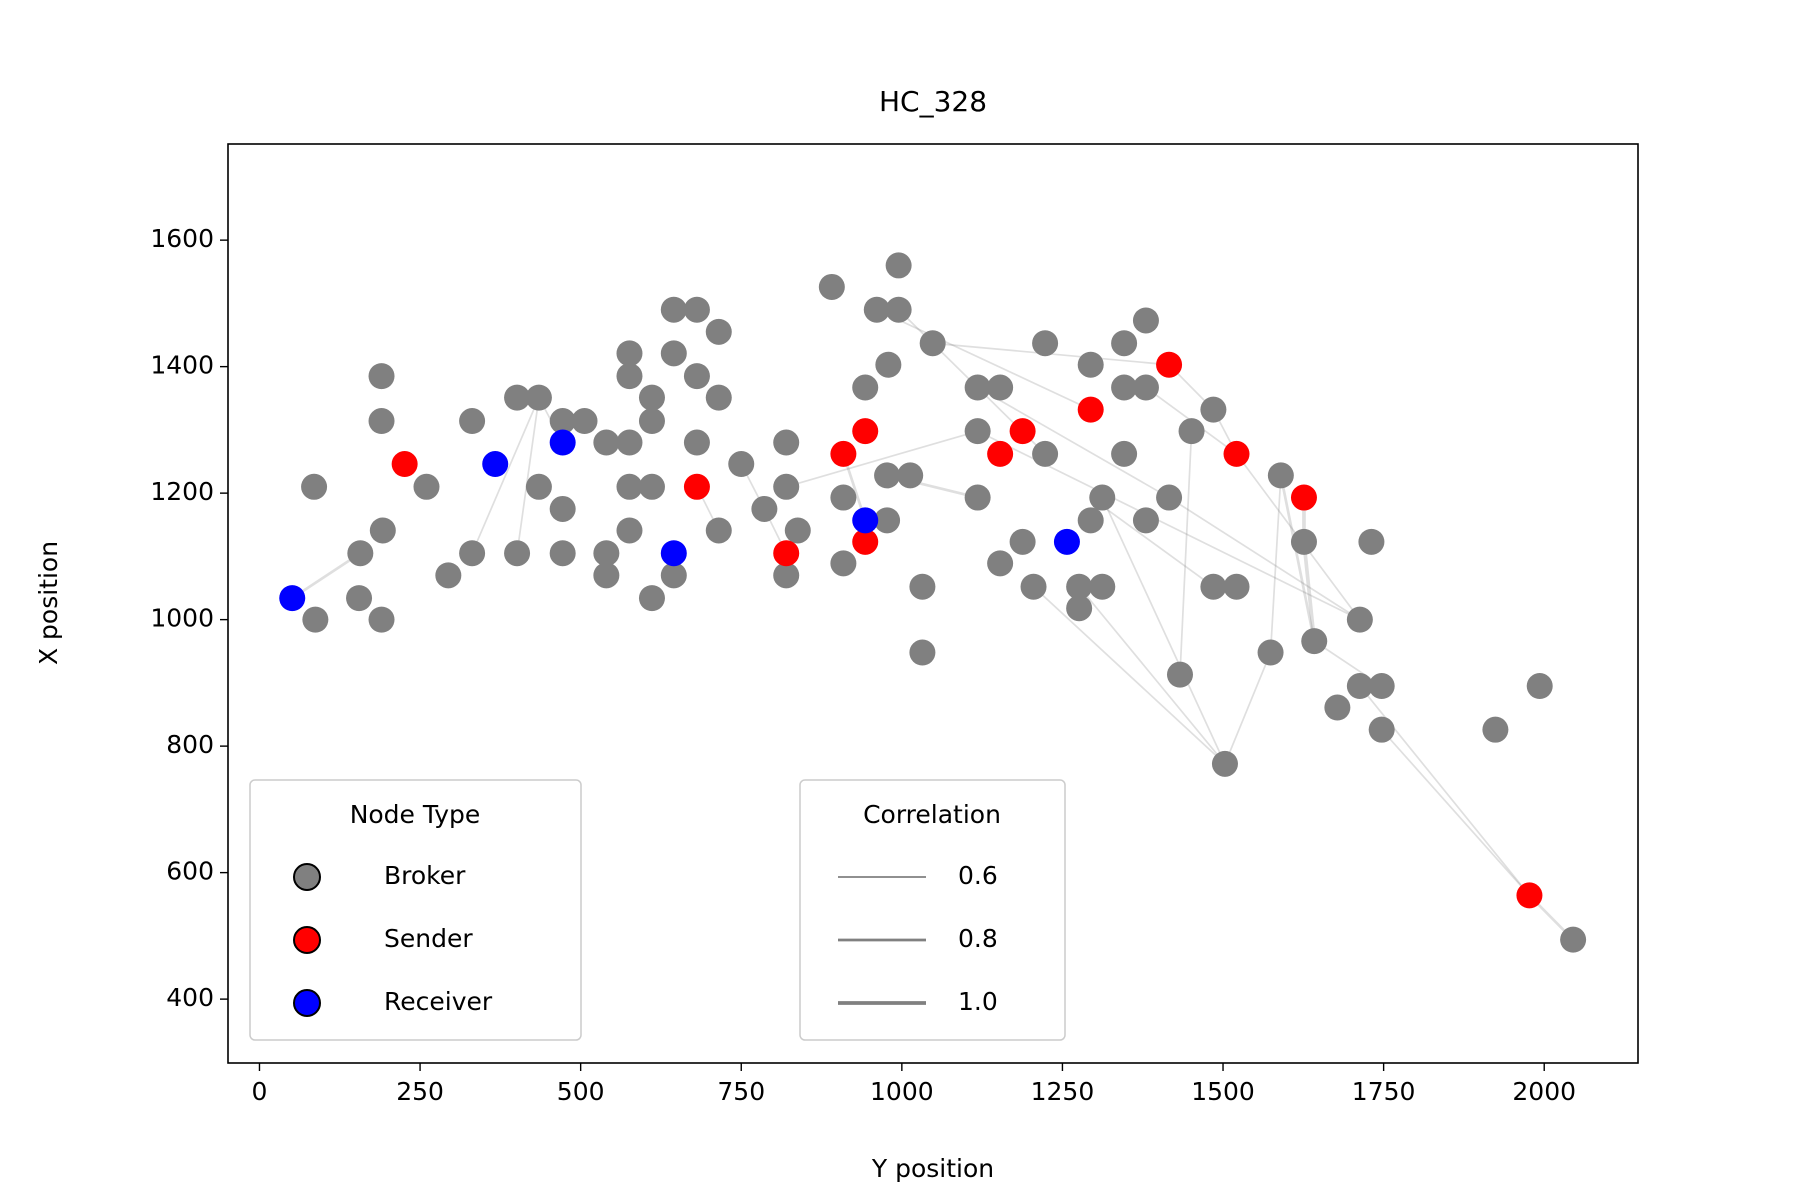 Image resolution: width=1800 pixels, height=1200 pixels. Describe the element at coordinates (902, 1091) in the screenshot. I see `x-tick-label: 1000` at that location.